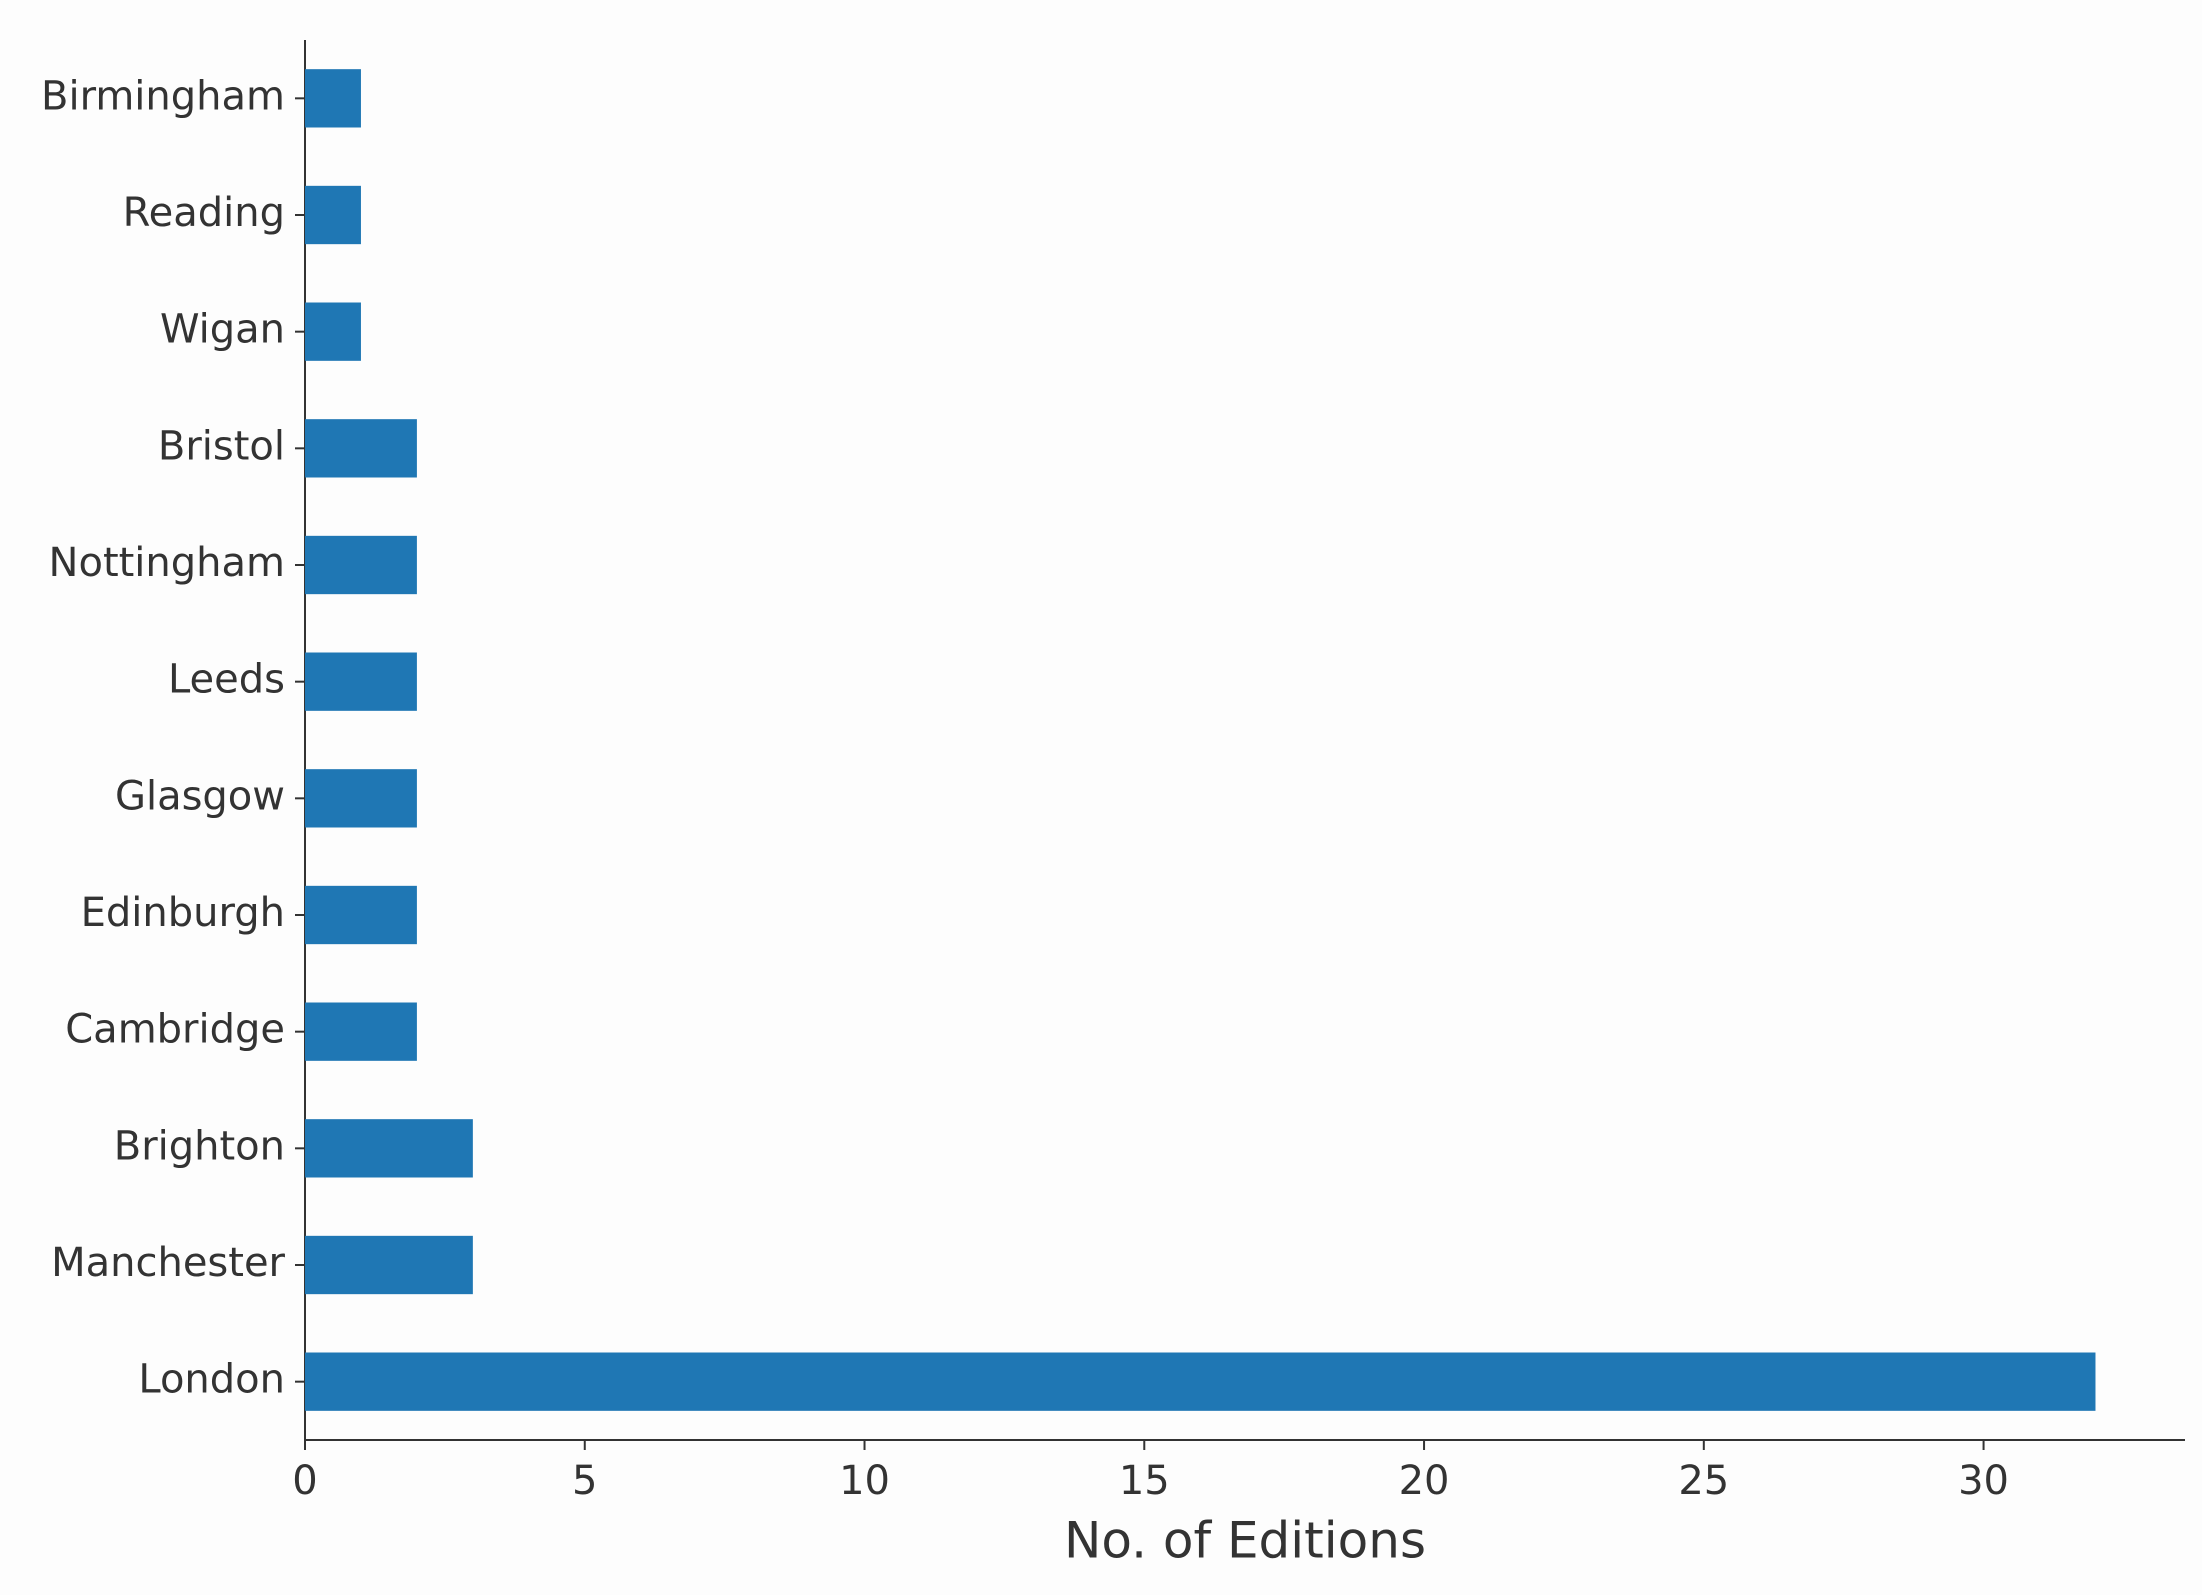 This screenshot has height=1595, width=2202. Describe the element at coordinates (1245, 1541) in the screenshot. I see `x-axis-label: No. of Editions` at that location.